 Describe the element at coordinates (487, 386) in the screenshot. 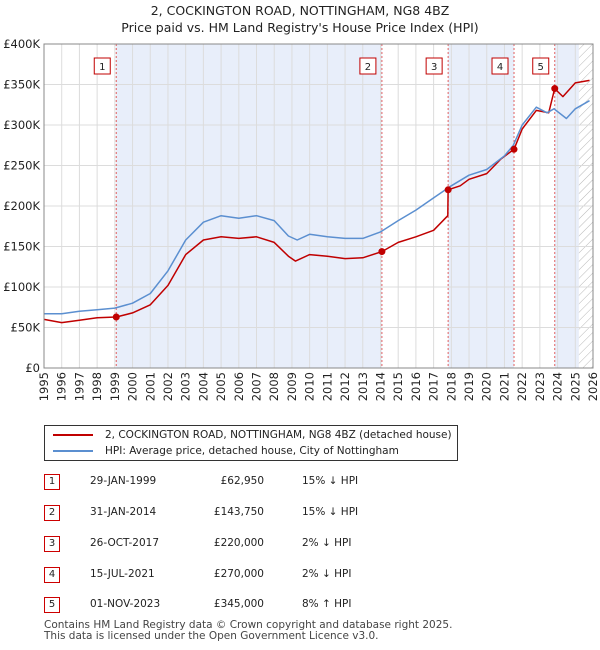

I see `x-tick-label: 2020` at that location.